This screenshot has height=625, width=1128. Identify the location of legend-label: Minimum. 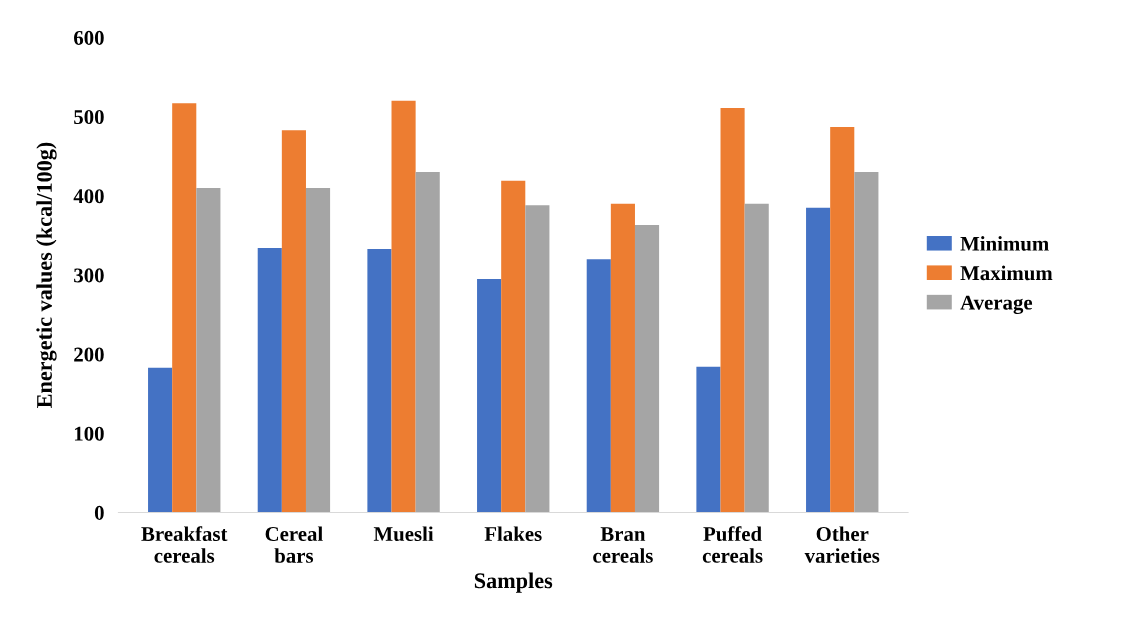
(1004, 243).